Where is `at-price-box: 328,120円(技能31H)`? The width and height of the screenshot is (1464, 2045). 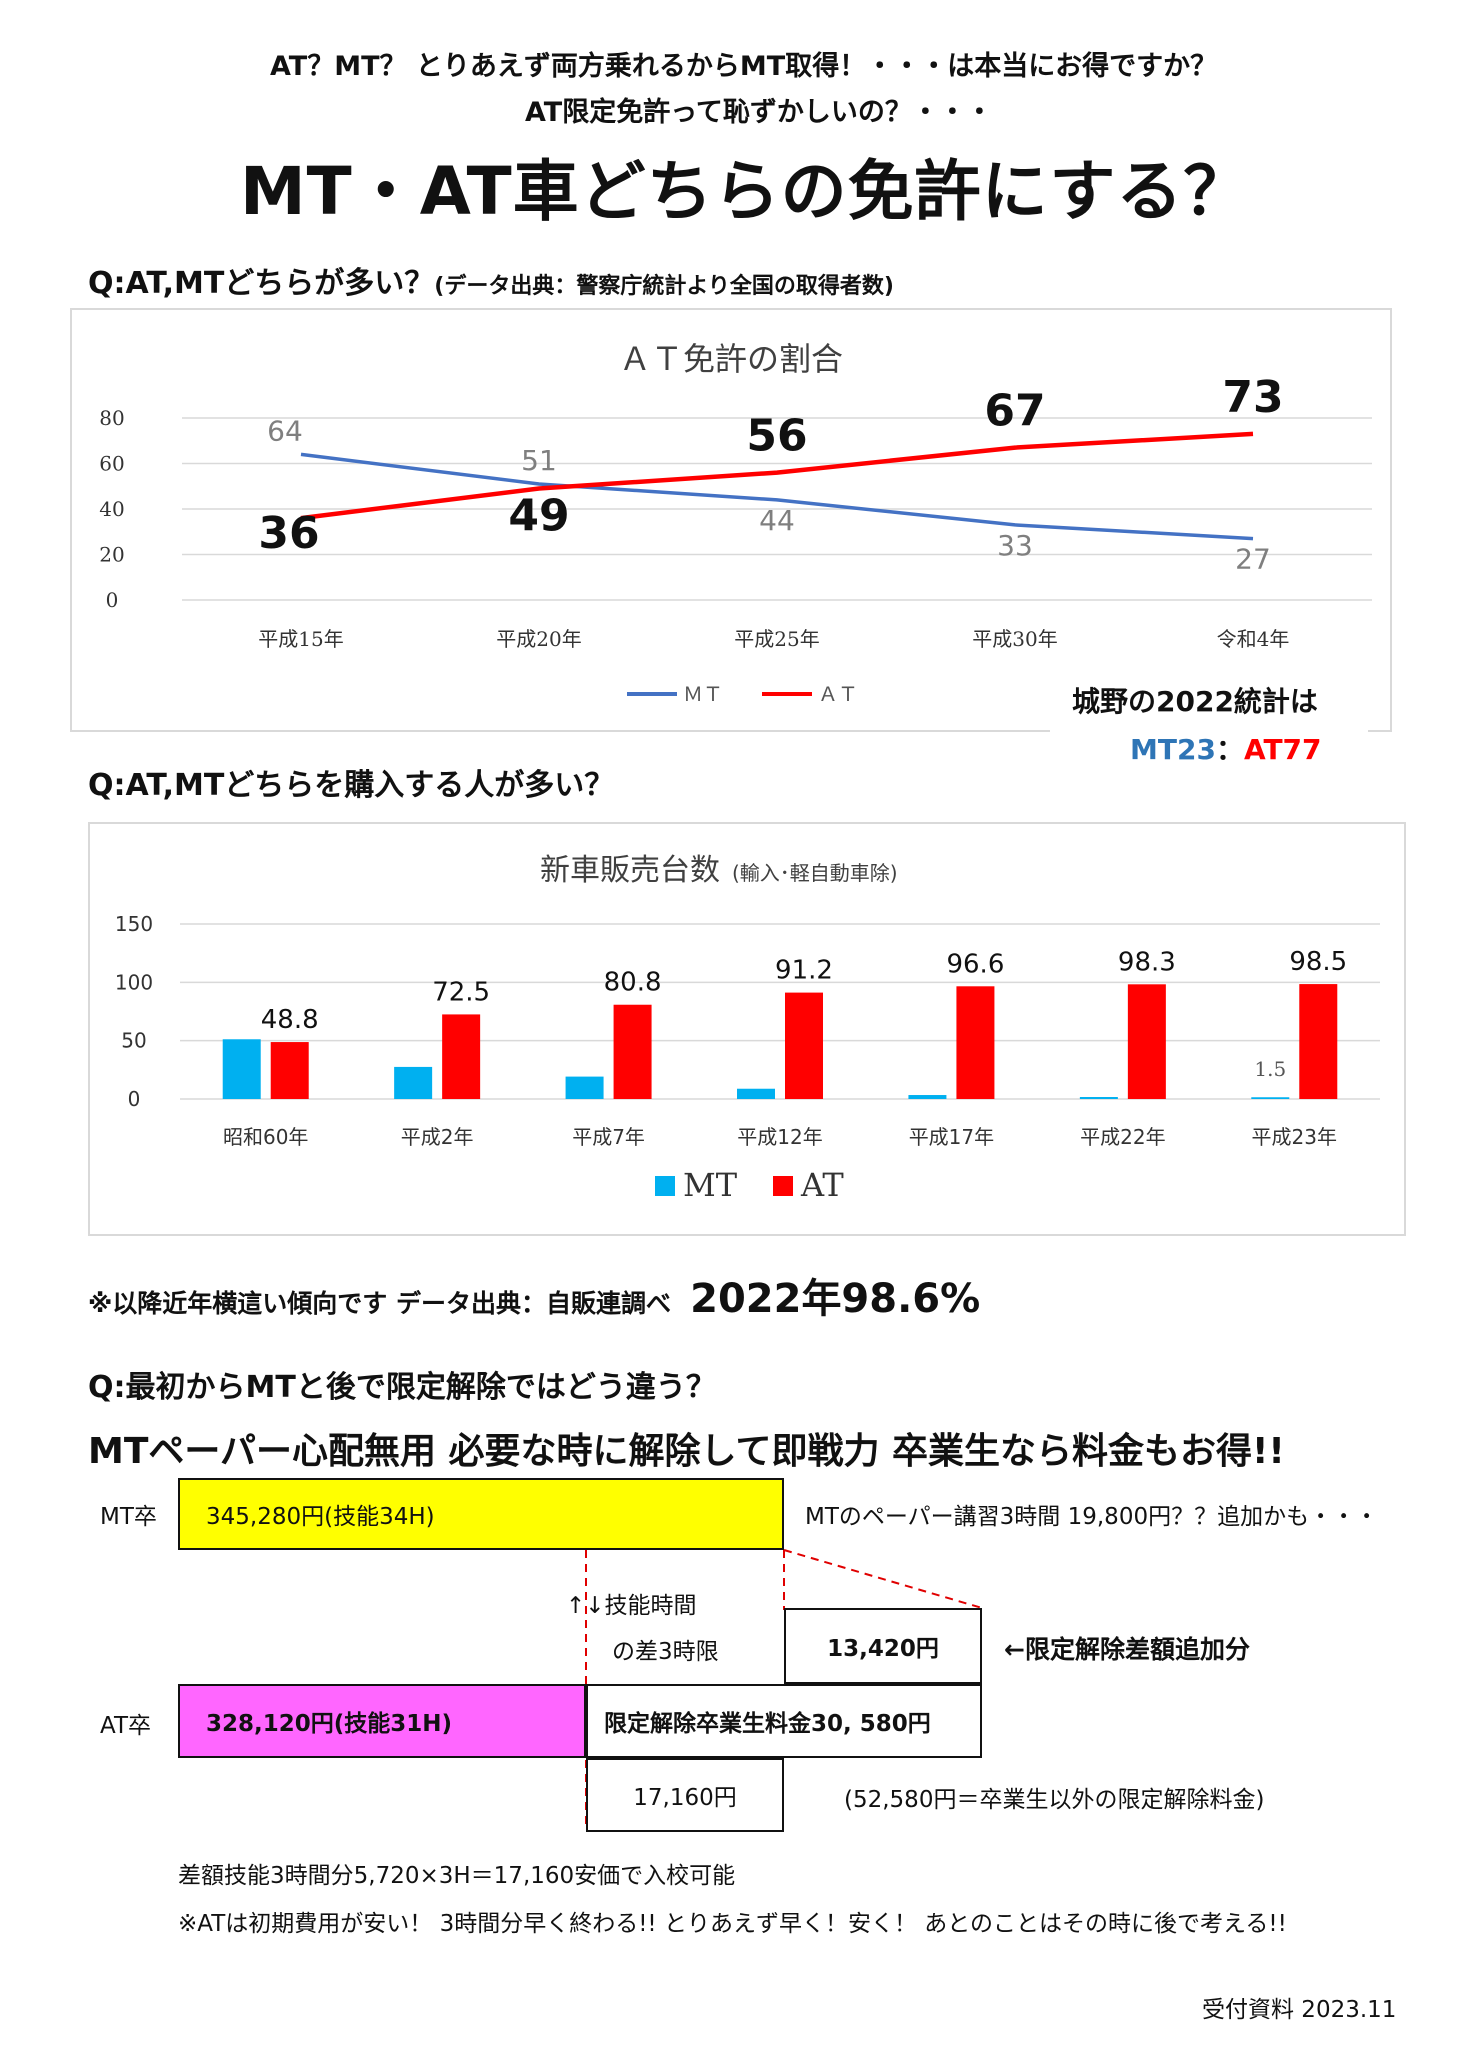 at-price-box: 328,120円(技能31H) is located at coordinates (382, 1721).